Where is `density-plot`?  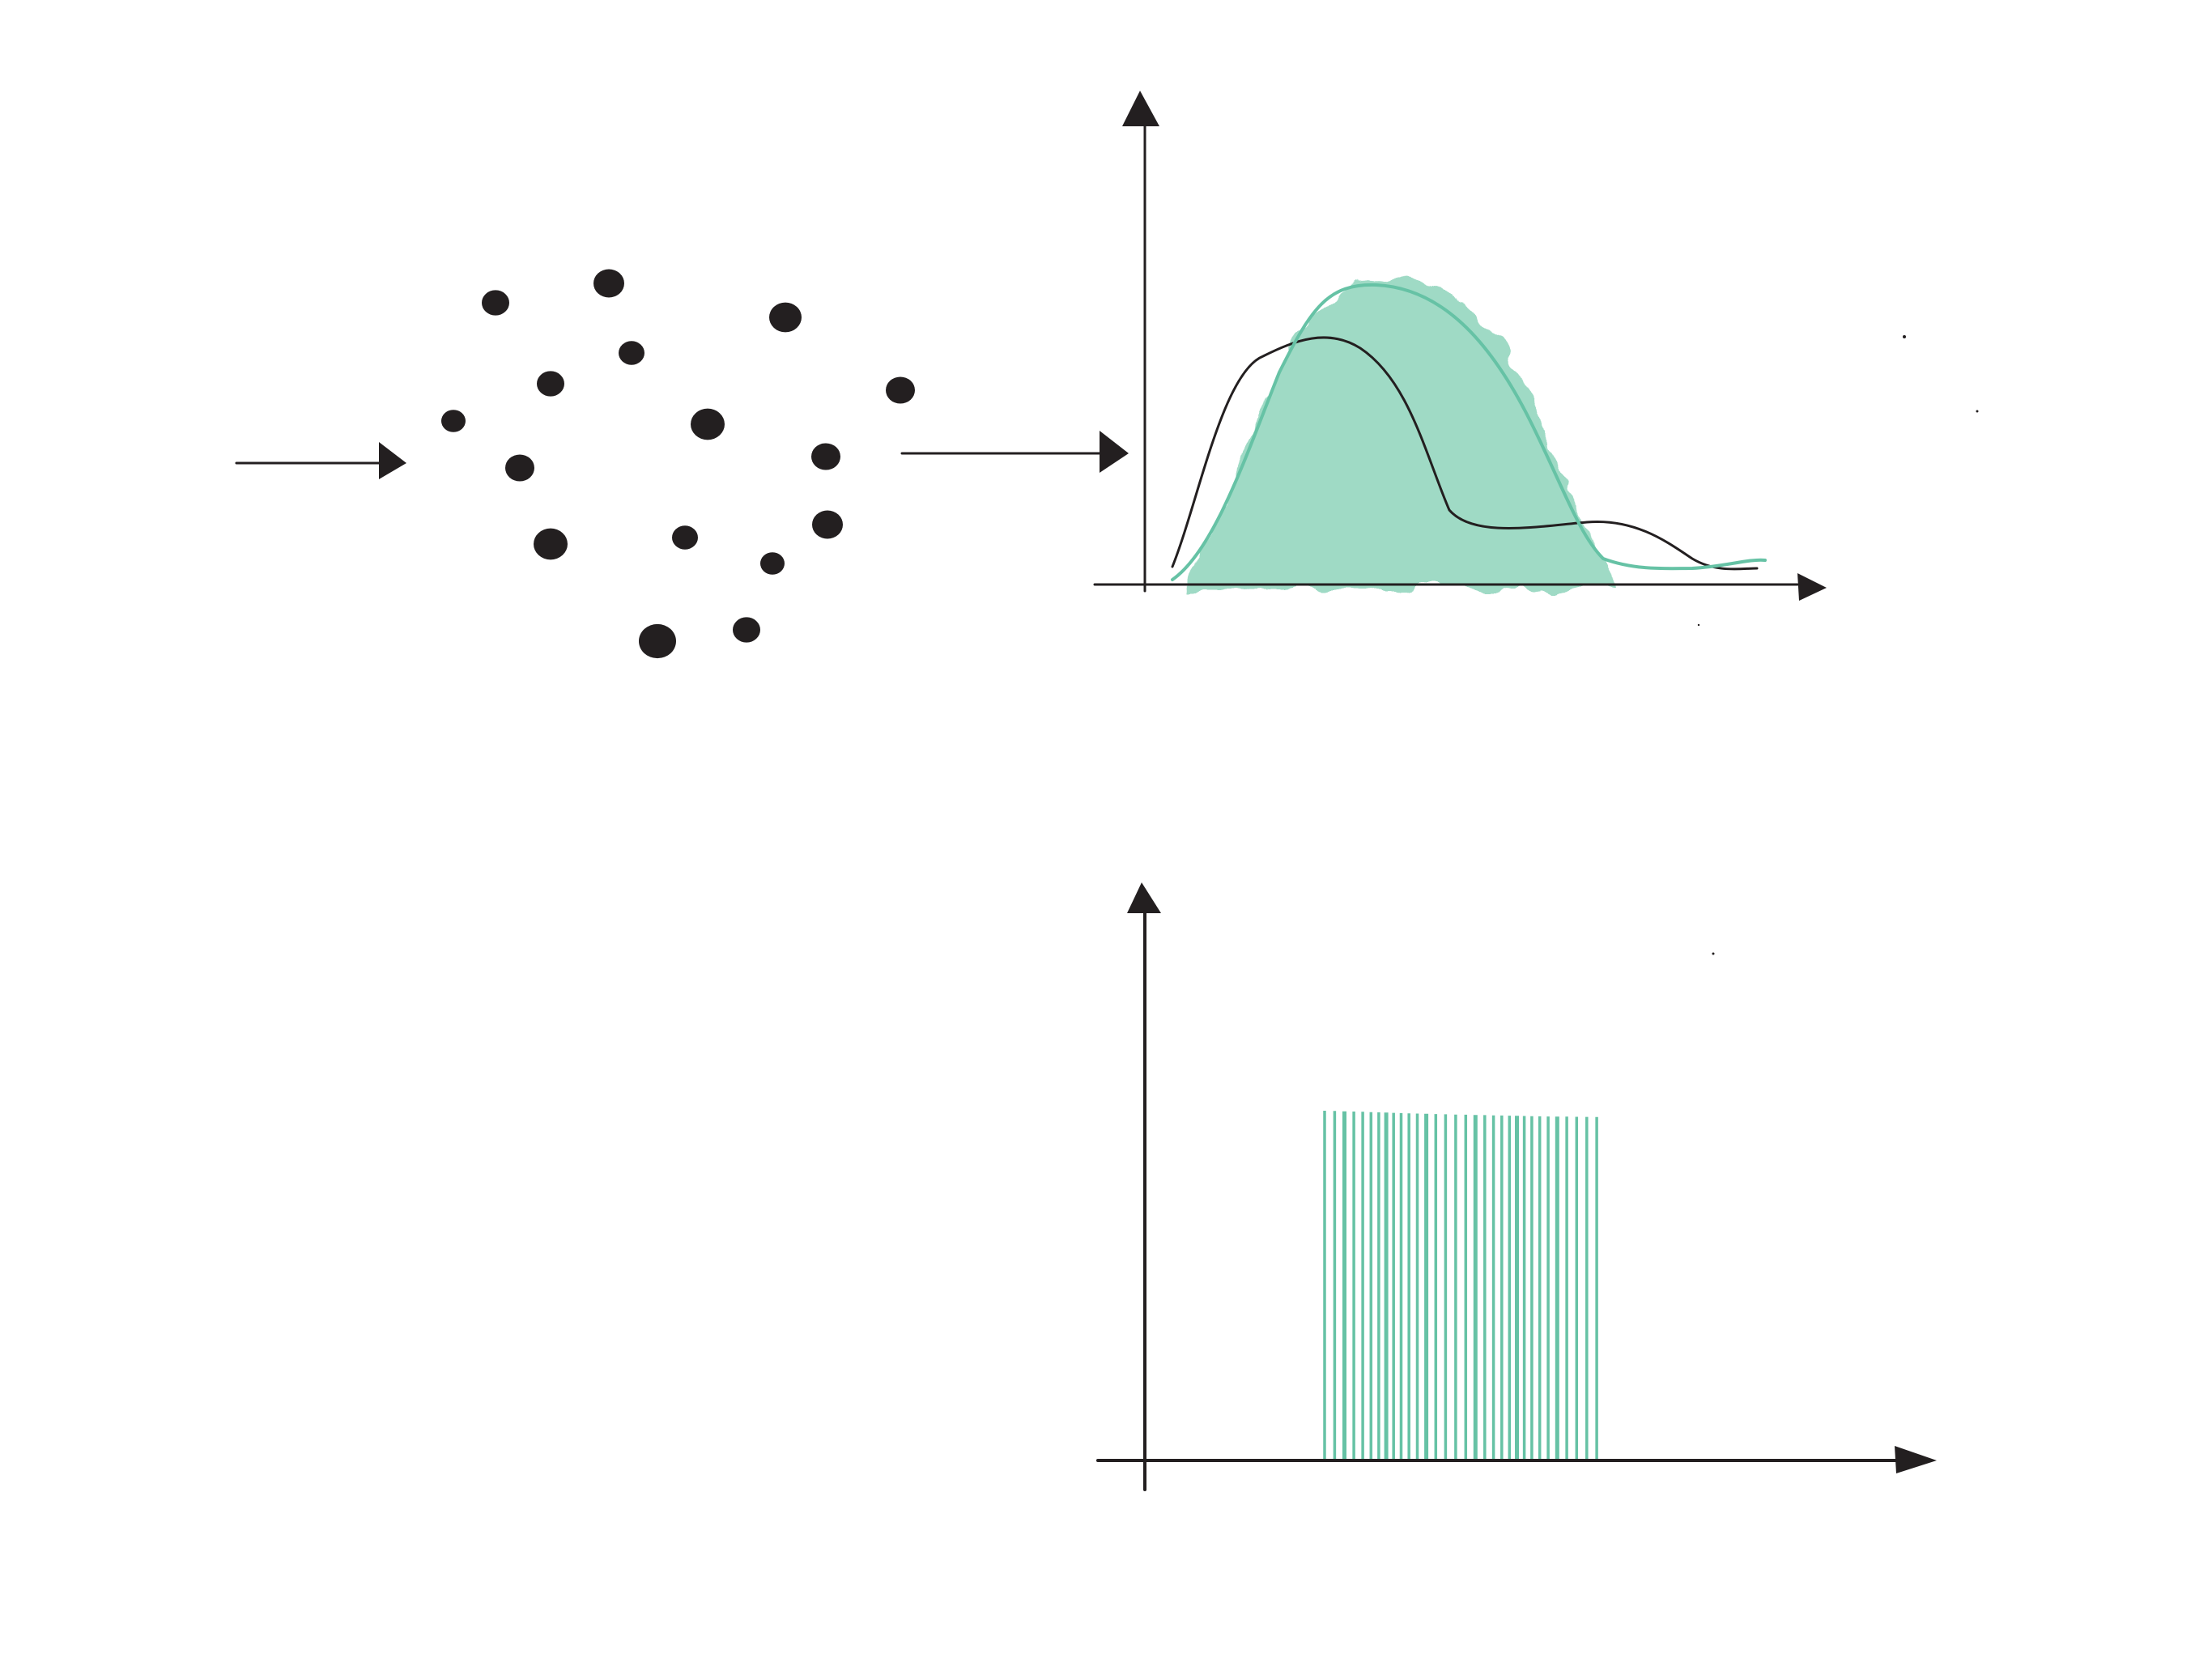
density-plot is located at coordinates (1460, 346).